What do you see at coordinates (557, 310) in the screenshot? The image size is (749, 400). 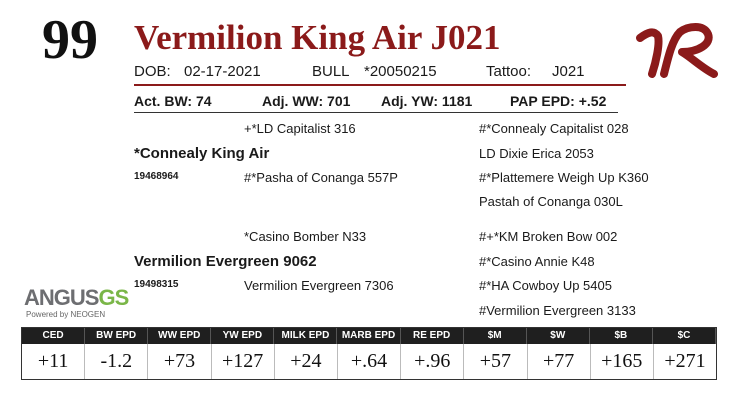 I see `dam-dam-dam: #Vermilion Evergreen 3133` at bounding box center [557, 310].